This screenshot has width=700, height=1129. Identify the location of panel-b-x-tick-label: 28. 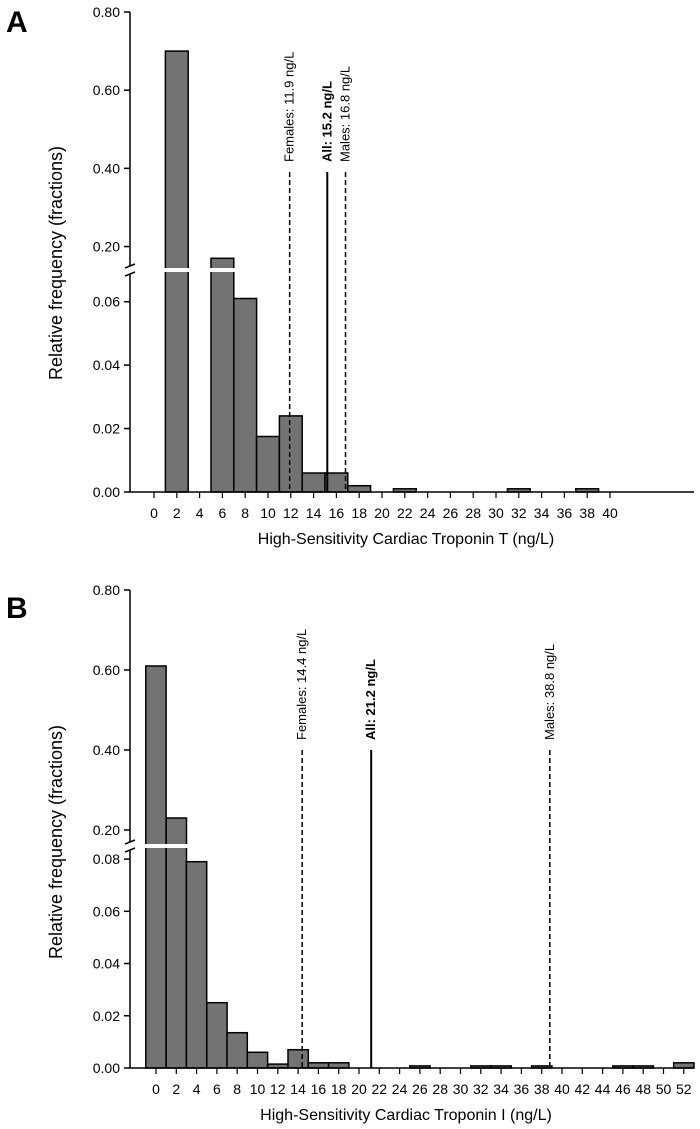
(440, 1089).